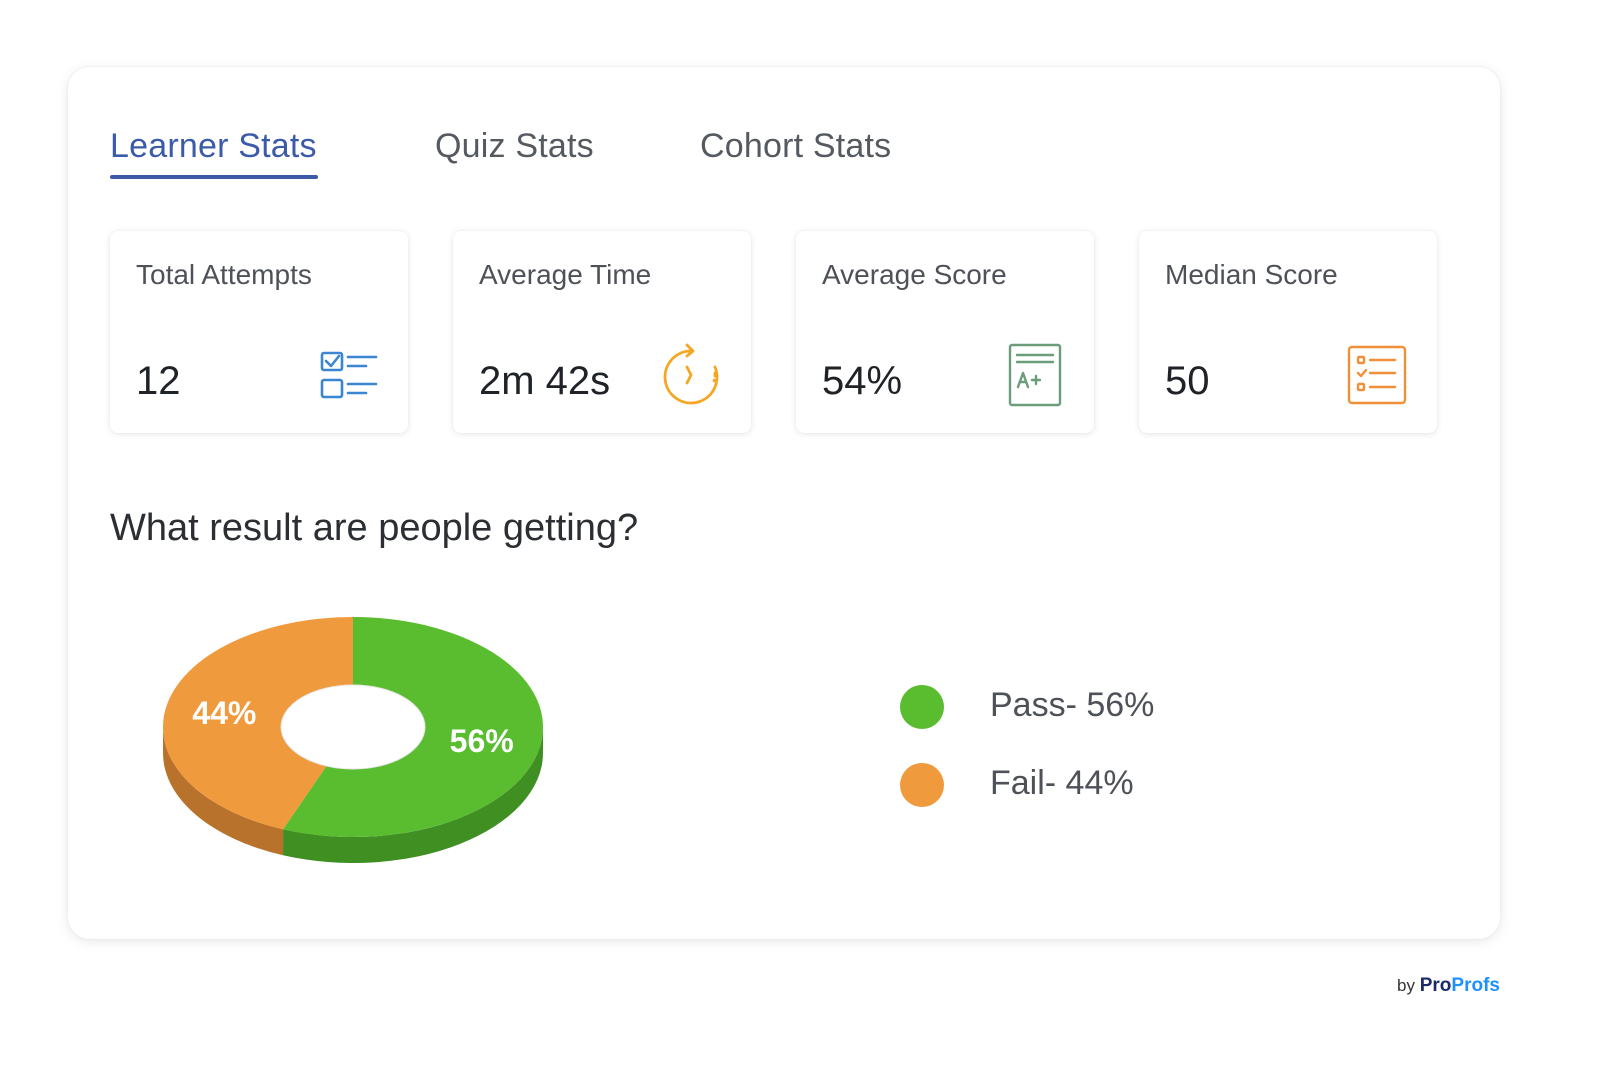  Describe the element at coordinates (1435, 985) in the screenshot. I see `brand-logo-pro: Pro` at that location.